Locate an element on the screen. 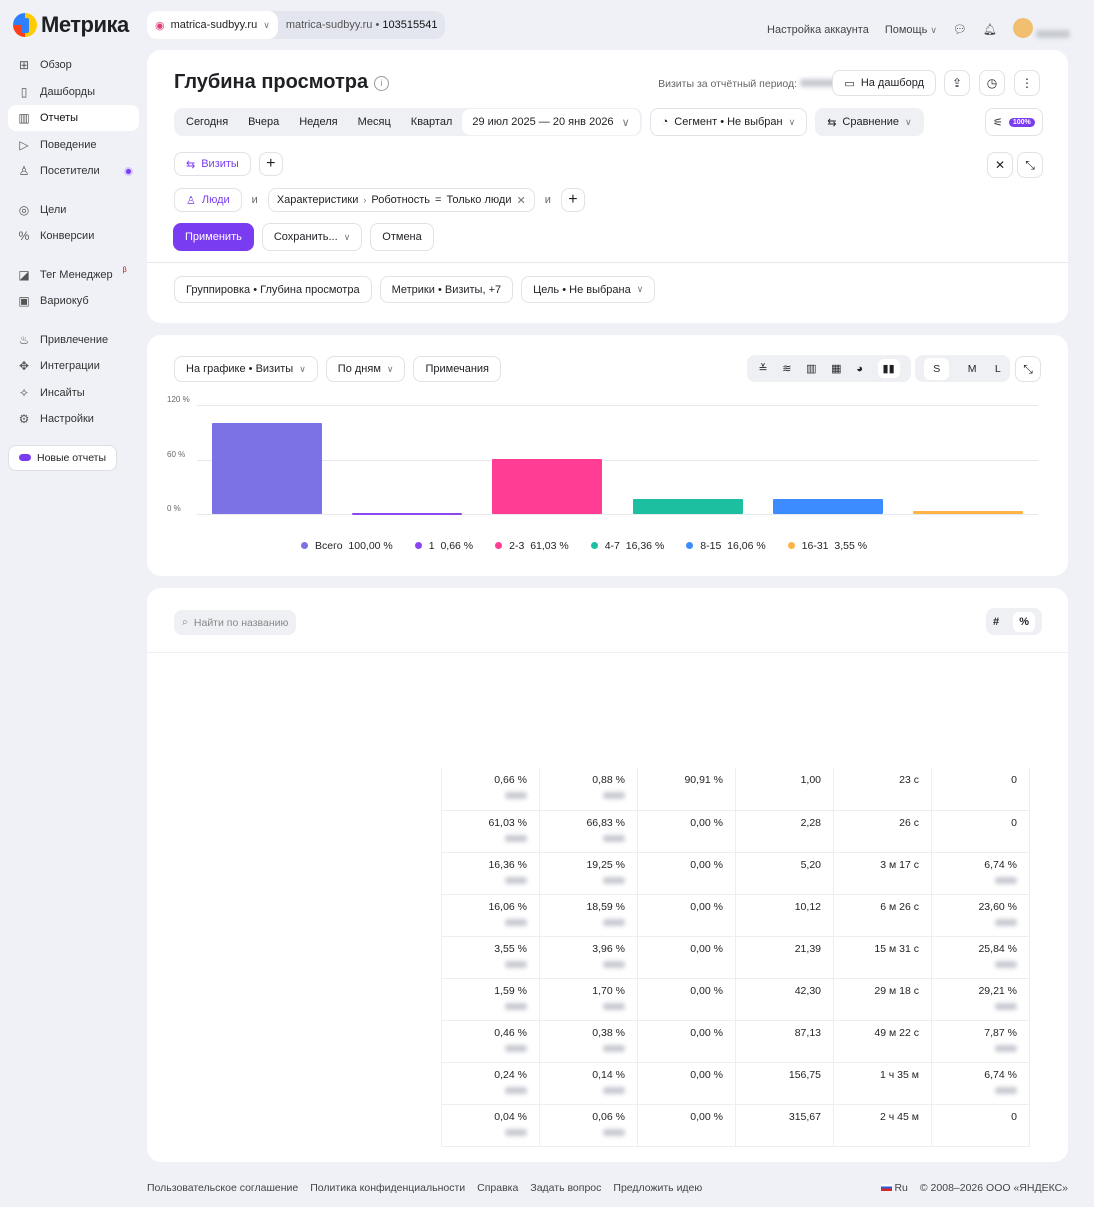  sidebar-item-2: ▥ Отчеты is located at coordinates (73, 118).